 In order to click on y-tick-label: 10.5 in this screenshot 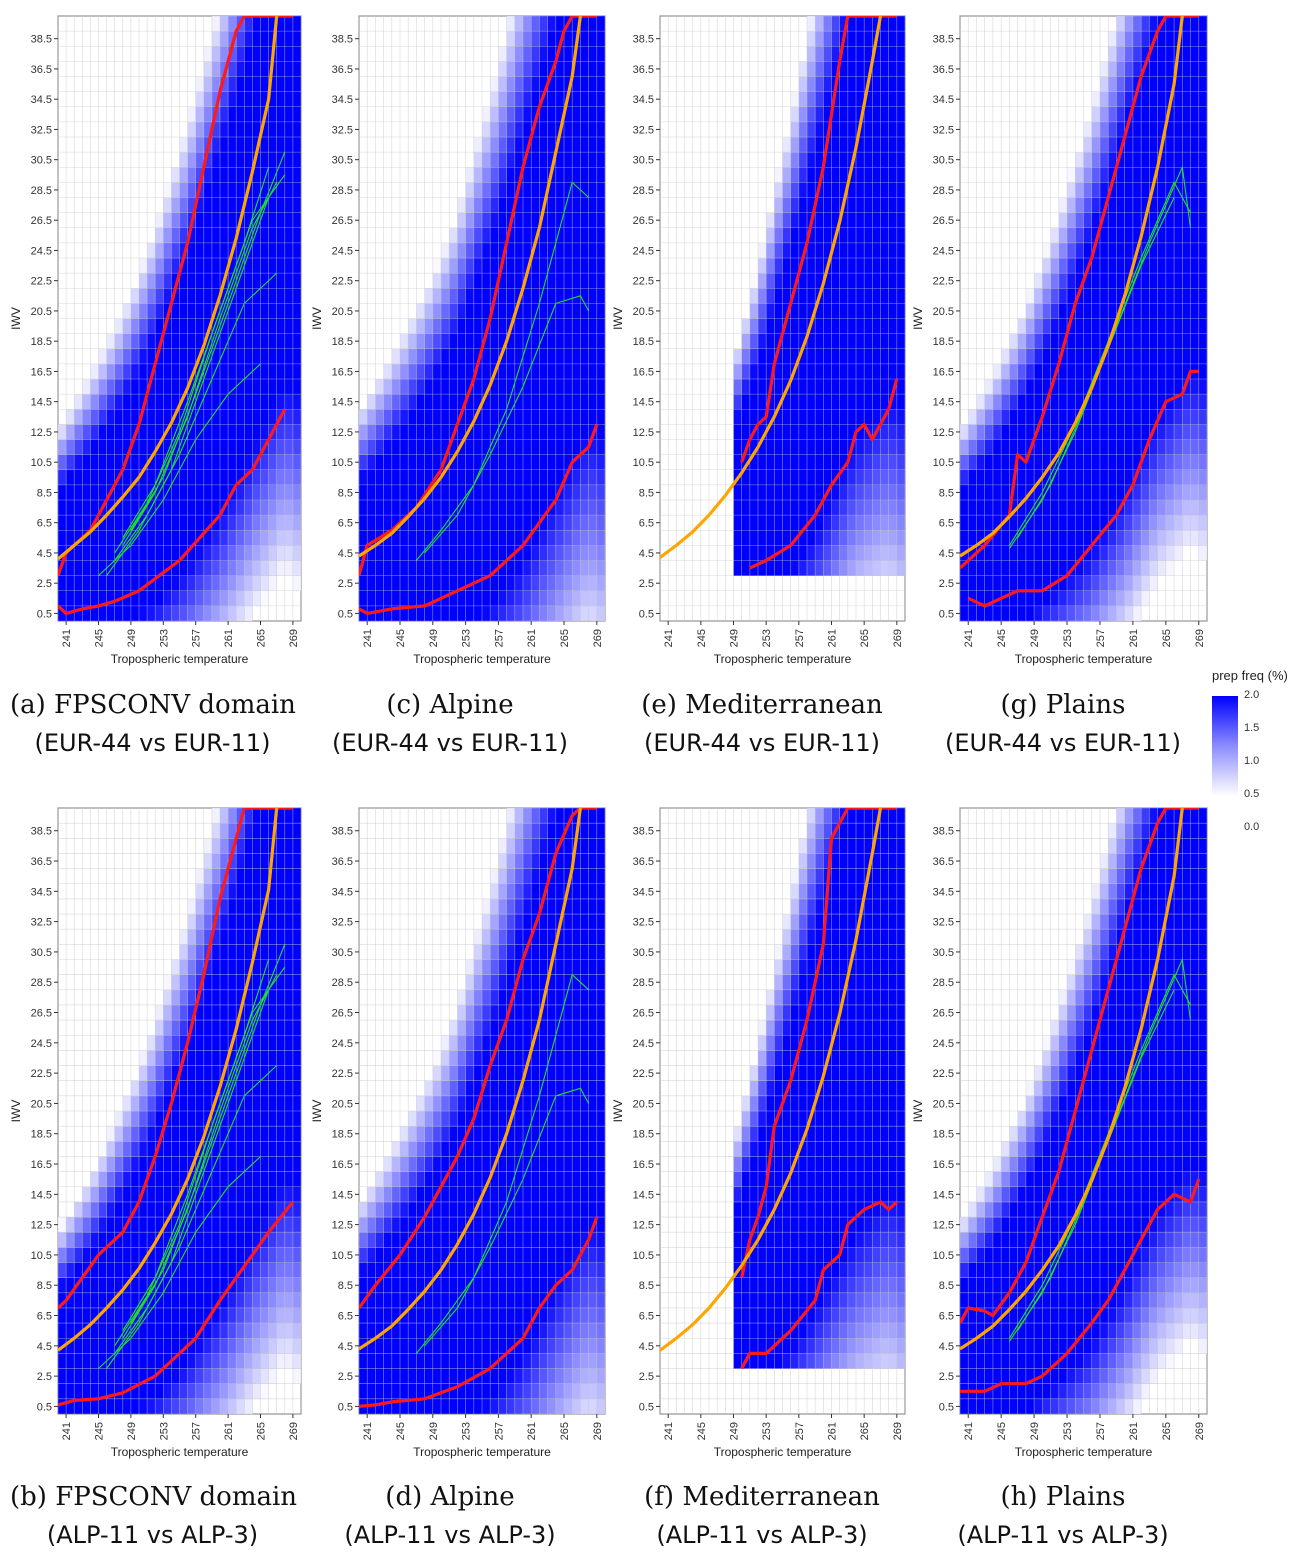, I will do `click(41, 463)`.